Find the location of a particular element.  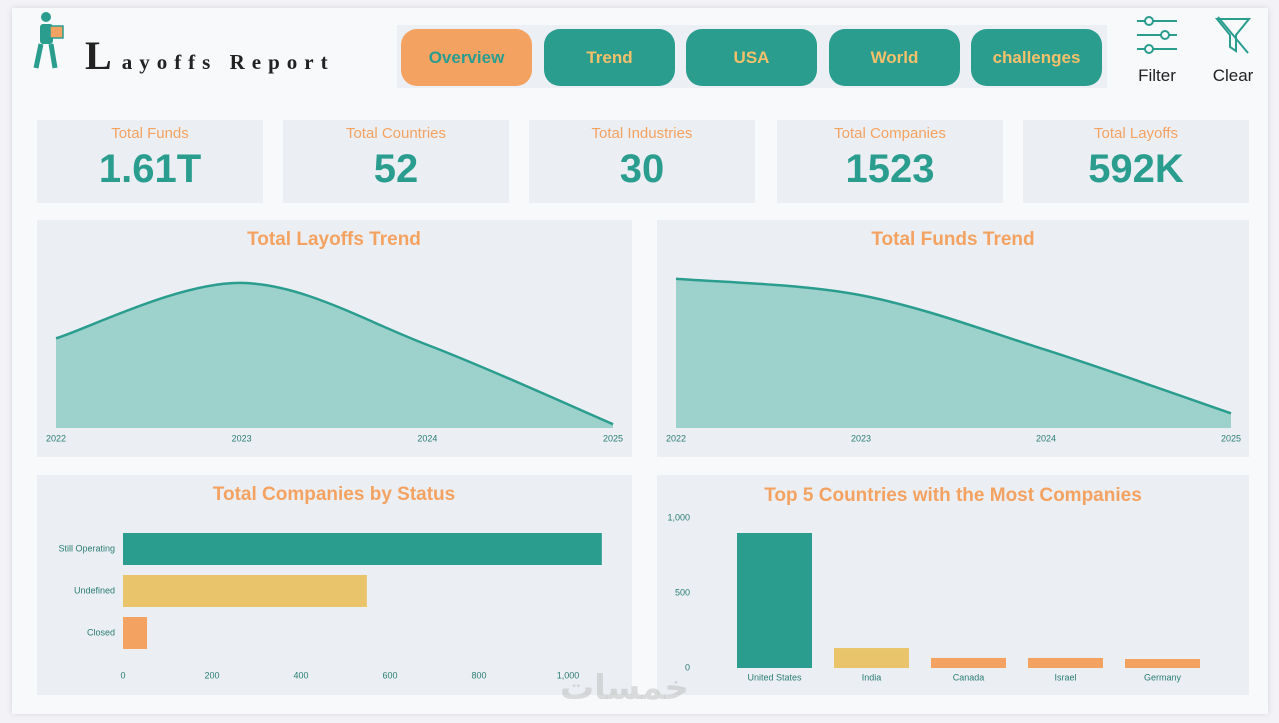

kpi-label: Total Companies is located at coordinates (890, 133).